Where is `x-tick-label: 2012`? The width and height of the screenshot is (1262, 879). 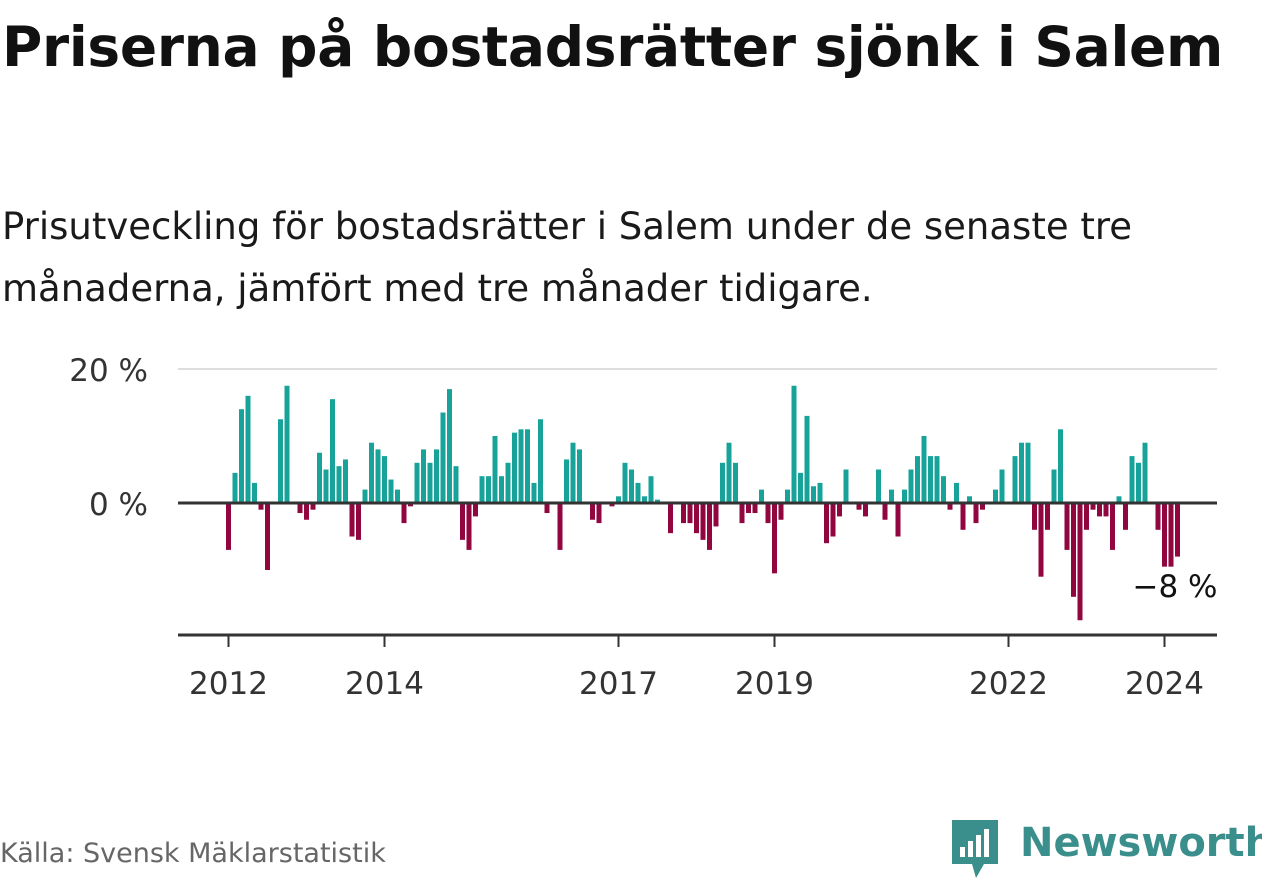 x-tick-label: 2012 is located at coordinates (228, 683).